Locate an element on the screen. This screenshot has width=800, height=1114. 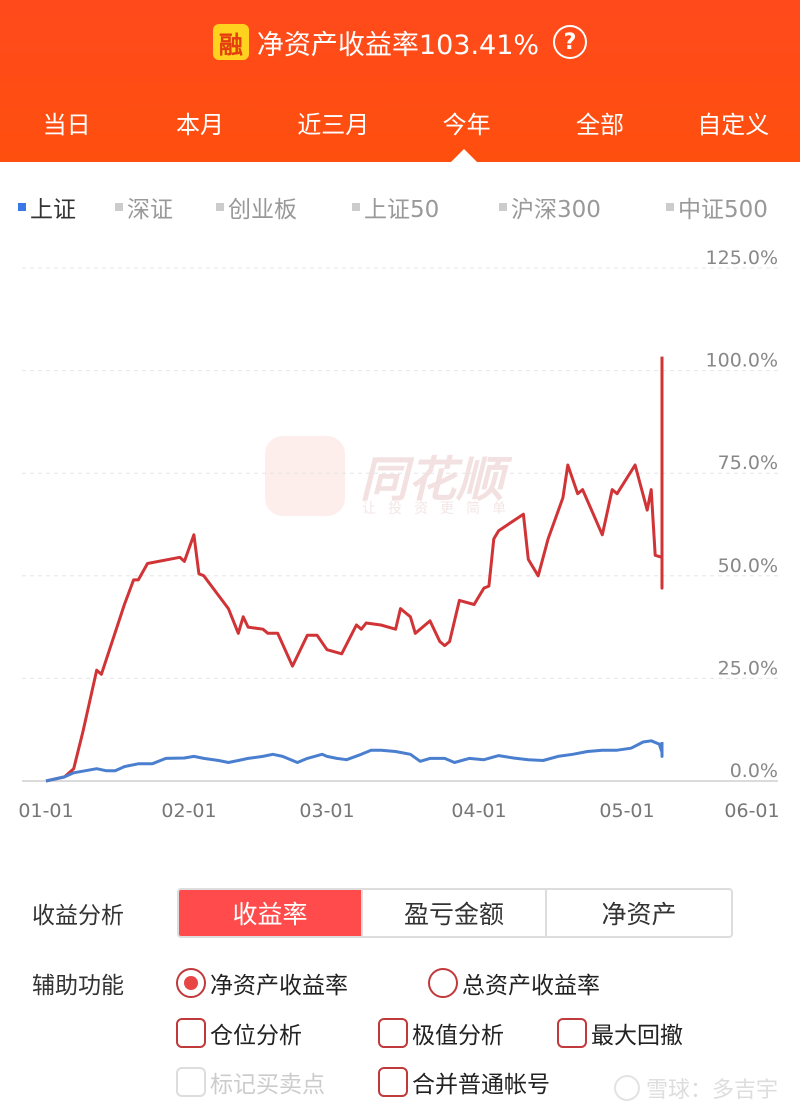
y-tick-label: 100.0% is located at coordinates (742, 361).